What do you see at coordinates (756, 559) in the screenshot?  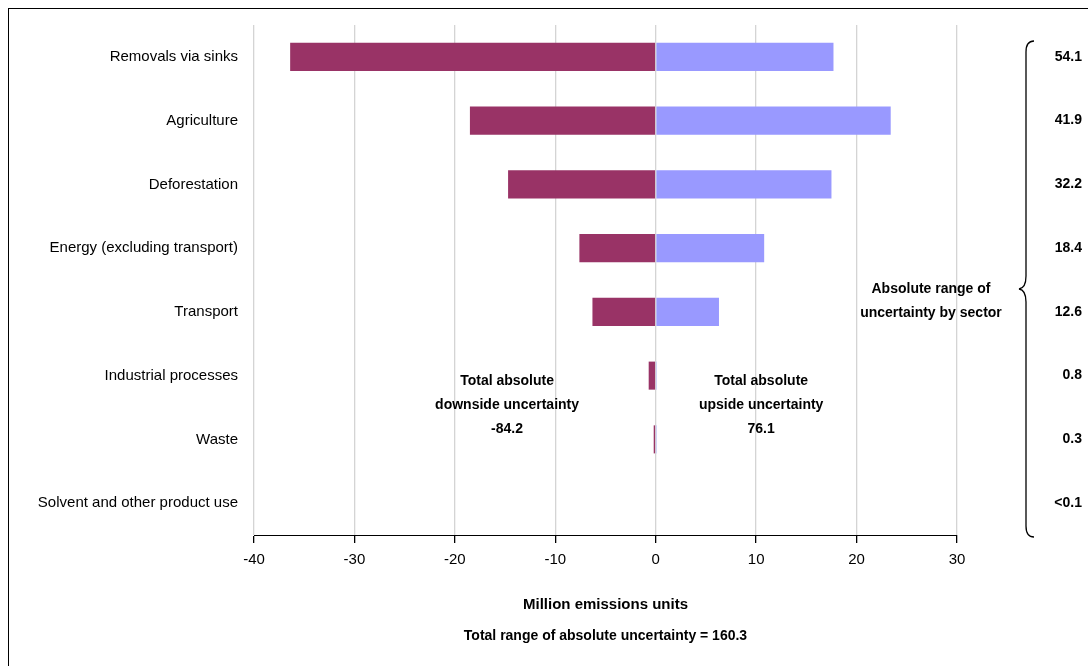 I see `x-tick-label: 10` at bounding box center [756, 559].